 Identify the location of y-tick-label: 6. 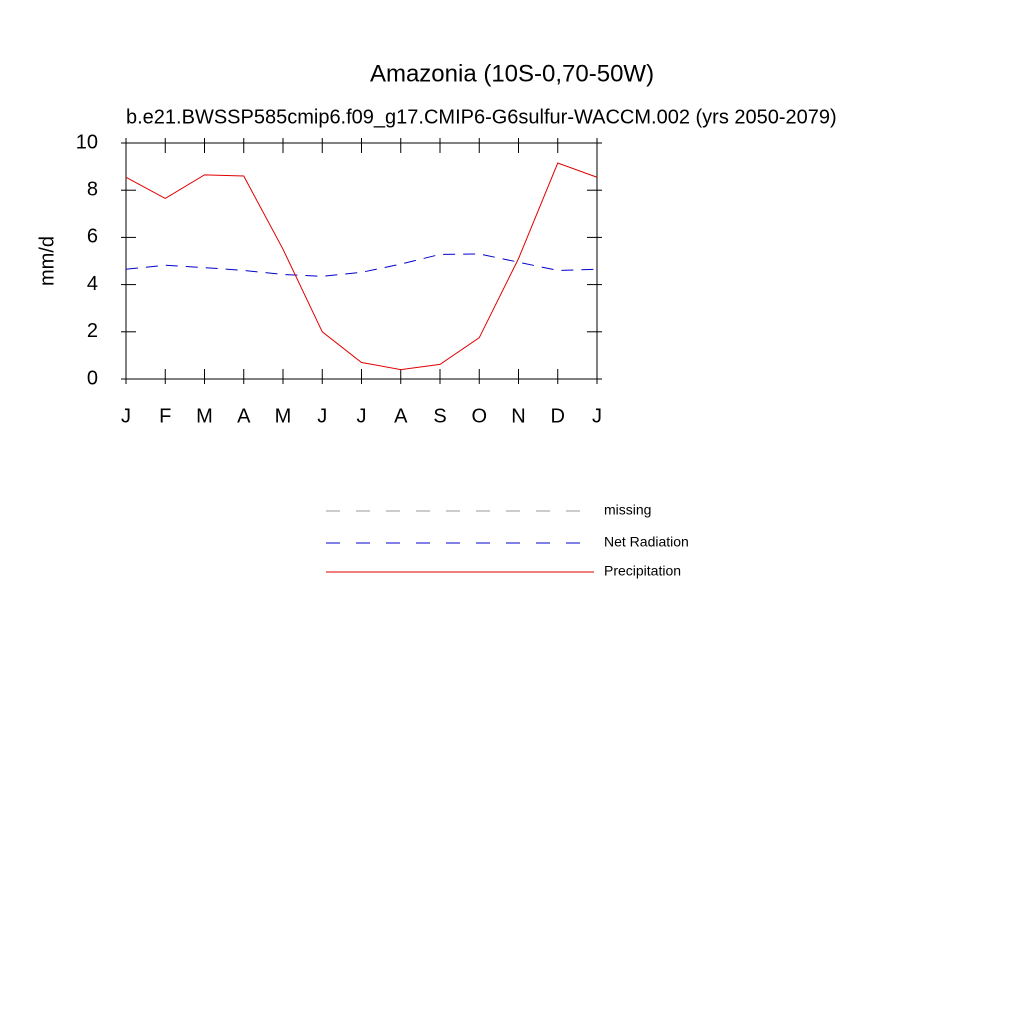
(92, 237).